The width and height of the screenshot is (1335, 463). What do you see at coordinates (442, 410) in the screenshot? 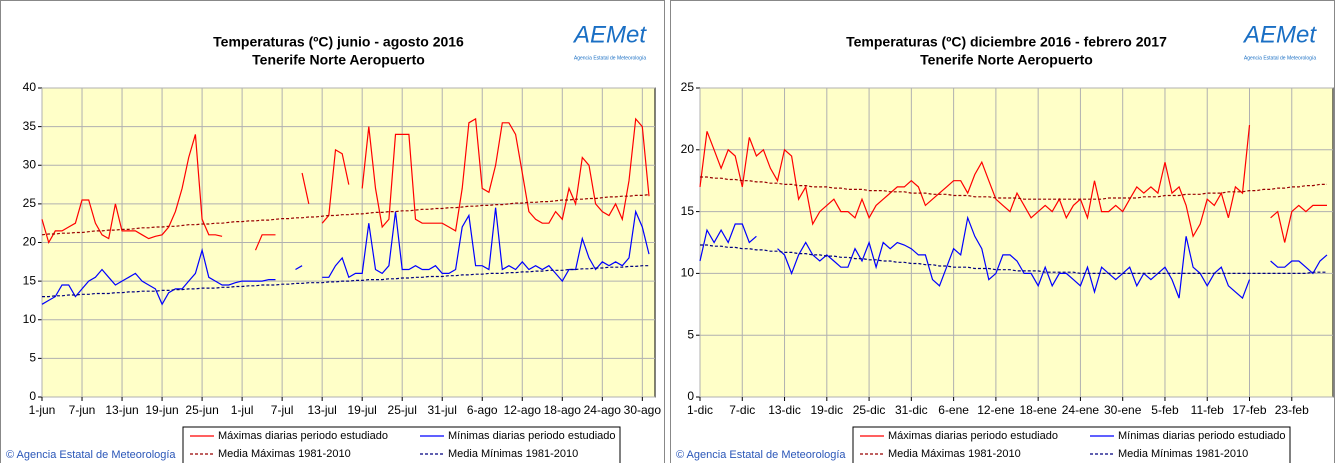
I see `x-tick-label: 31-jul` at bounding box center [442, 410].